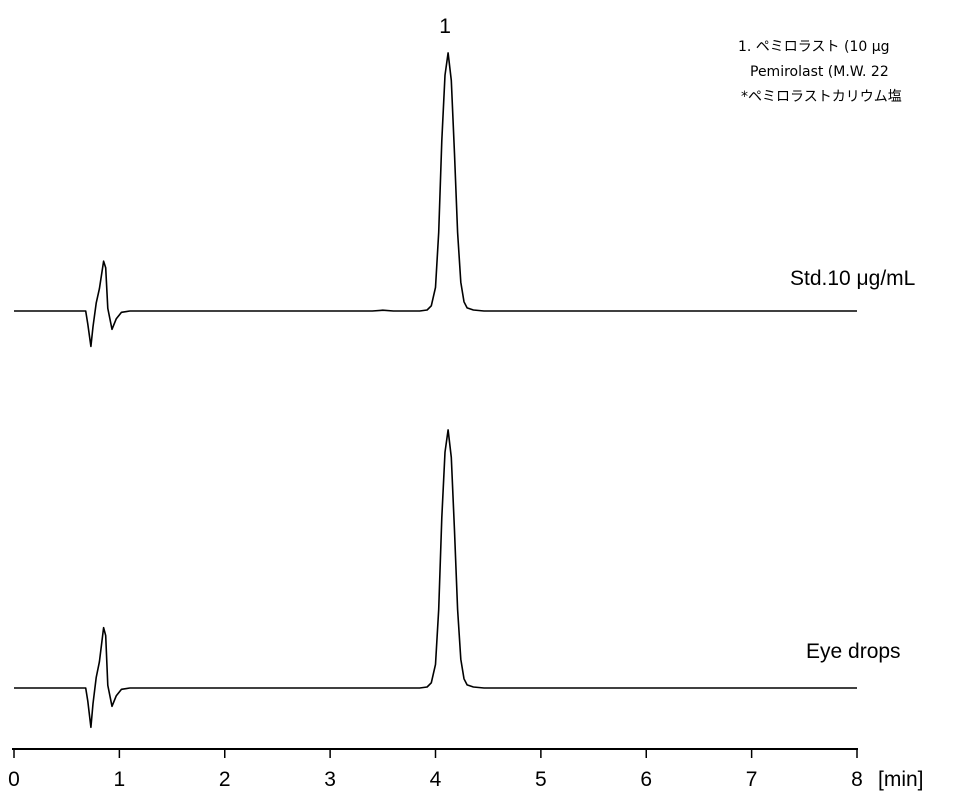  Describe the element at coordinates (852, 278) in the screenshot. I see `series-label-1: Std.10 μg/mL` at that location.